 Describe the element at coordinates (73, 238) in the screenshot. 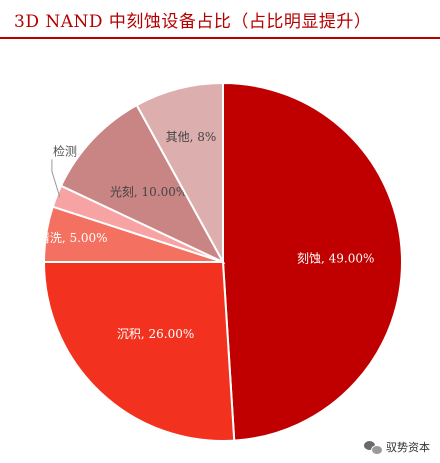

I see `slice-label-2: 清洗, 5.00%` at that location.